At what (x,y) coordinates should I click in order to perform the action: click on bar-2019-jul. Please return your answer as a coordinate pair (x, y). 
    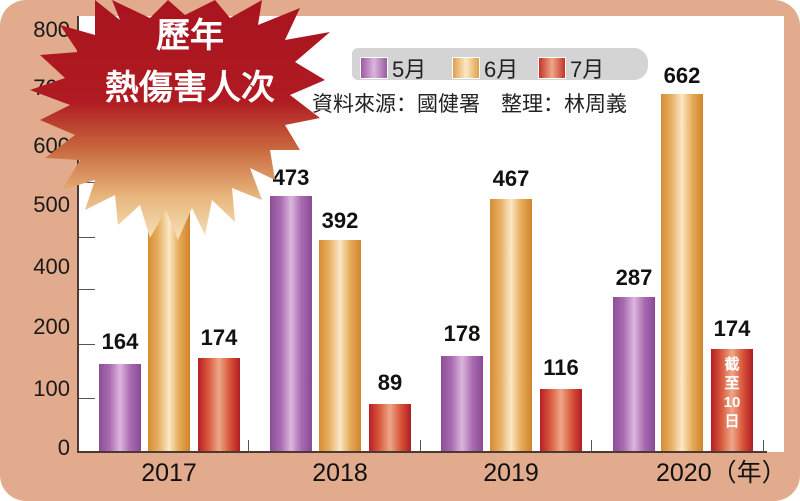
    Looking at the image, I should click on (561, 420).